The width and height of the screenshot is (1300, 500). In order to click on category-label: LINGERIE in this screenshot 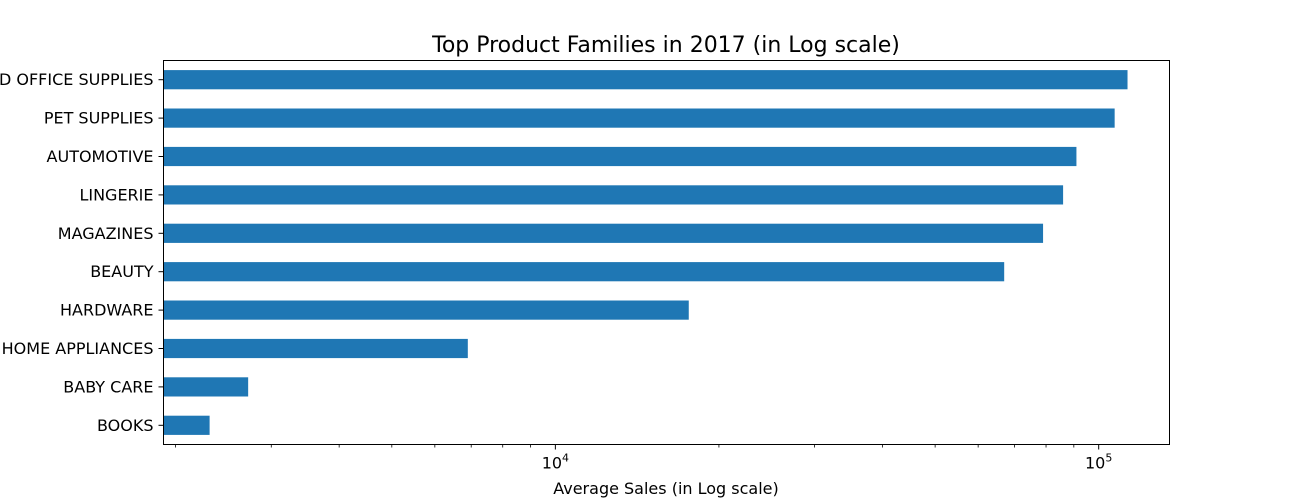, I will do `click(116, 194)`.